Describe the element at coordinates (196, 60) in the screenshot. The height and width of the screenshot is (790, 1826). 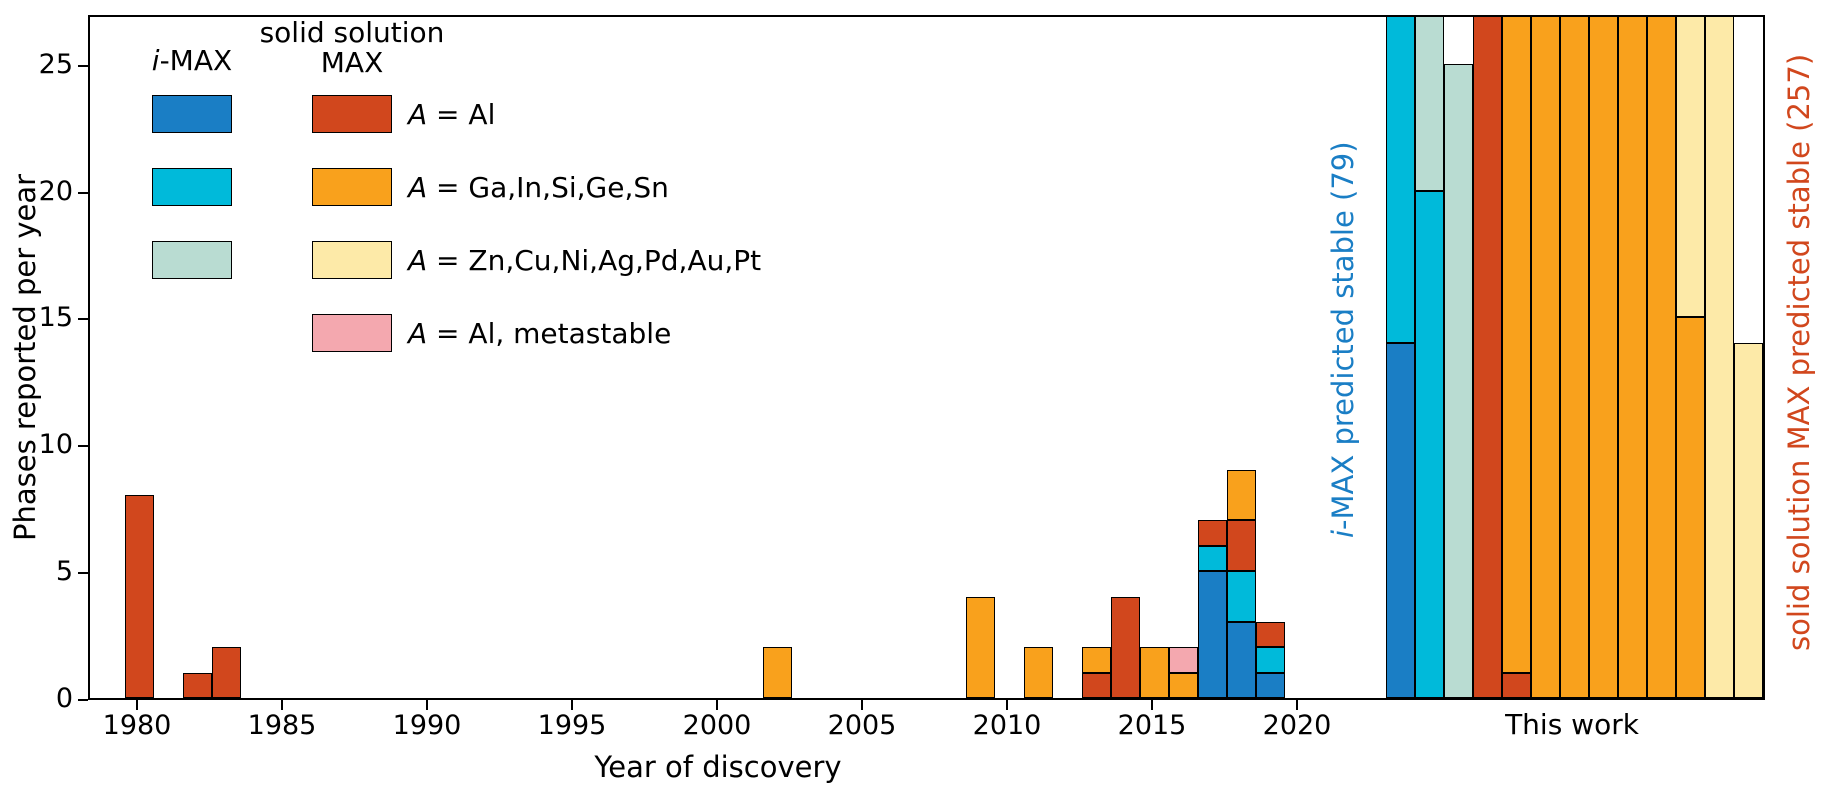
I see `legend-imax-header-rest: -MAX` at that location.